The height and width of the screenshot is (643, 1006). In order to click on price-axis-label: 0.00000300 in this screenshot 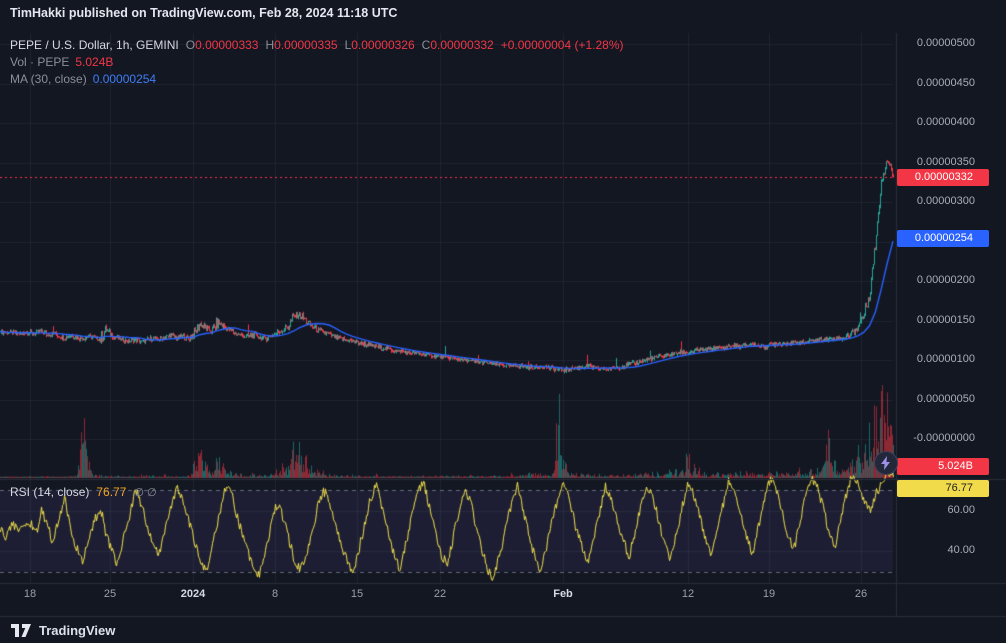, I will do `click(945, 201)`.